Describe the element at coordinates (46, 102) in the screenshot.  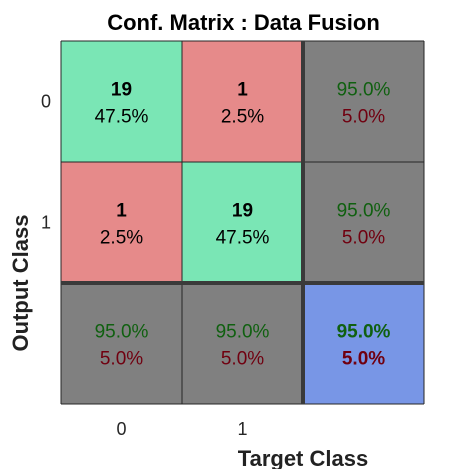
I see `y-tick-label: 0` at that location.